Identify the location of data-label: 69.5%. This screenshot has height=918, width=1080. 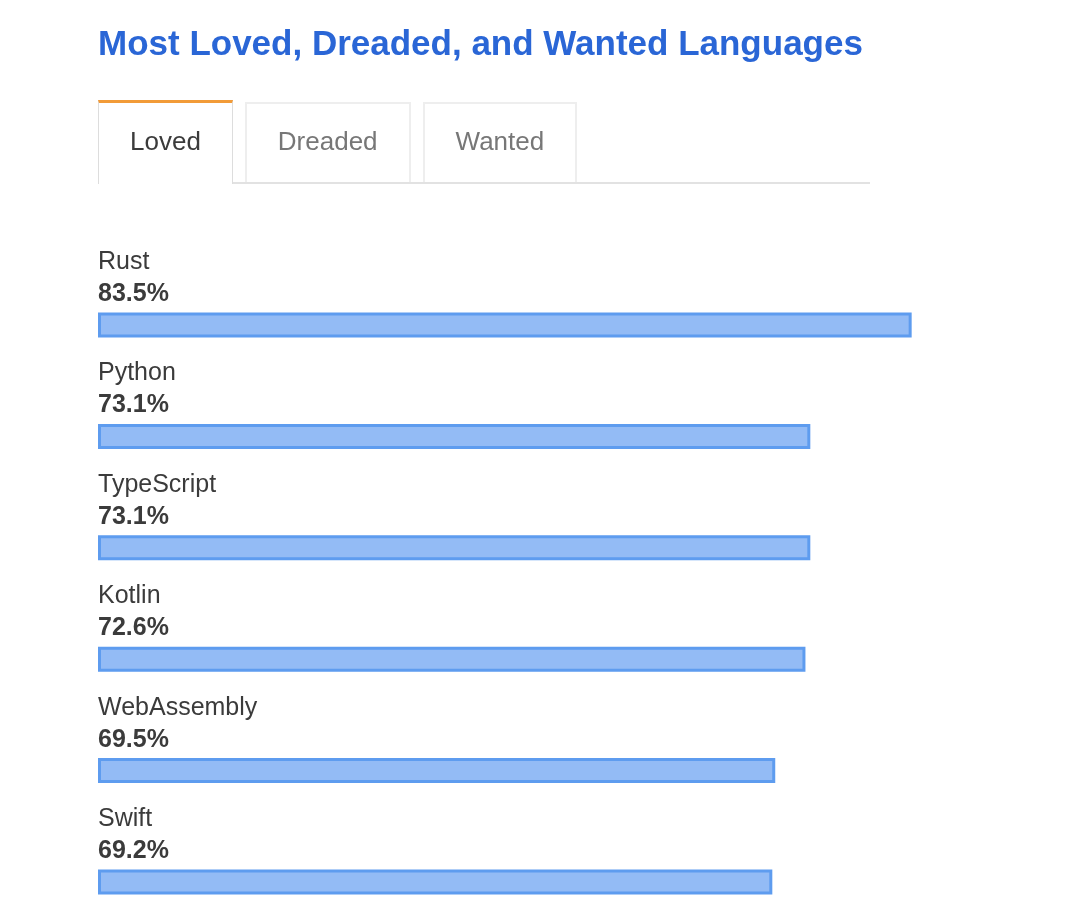
(133, 737).